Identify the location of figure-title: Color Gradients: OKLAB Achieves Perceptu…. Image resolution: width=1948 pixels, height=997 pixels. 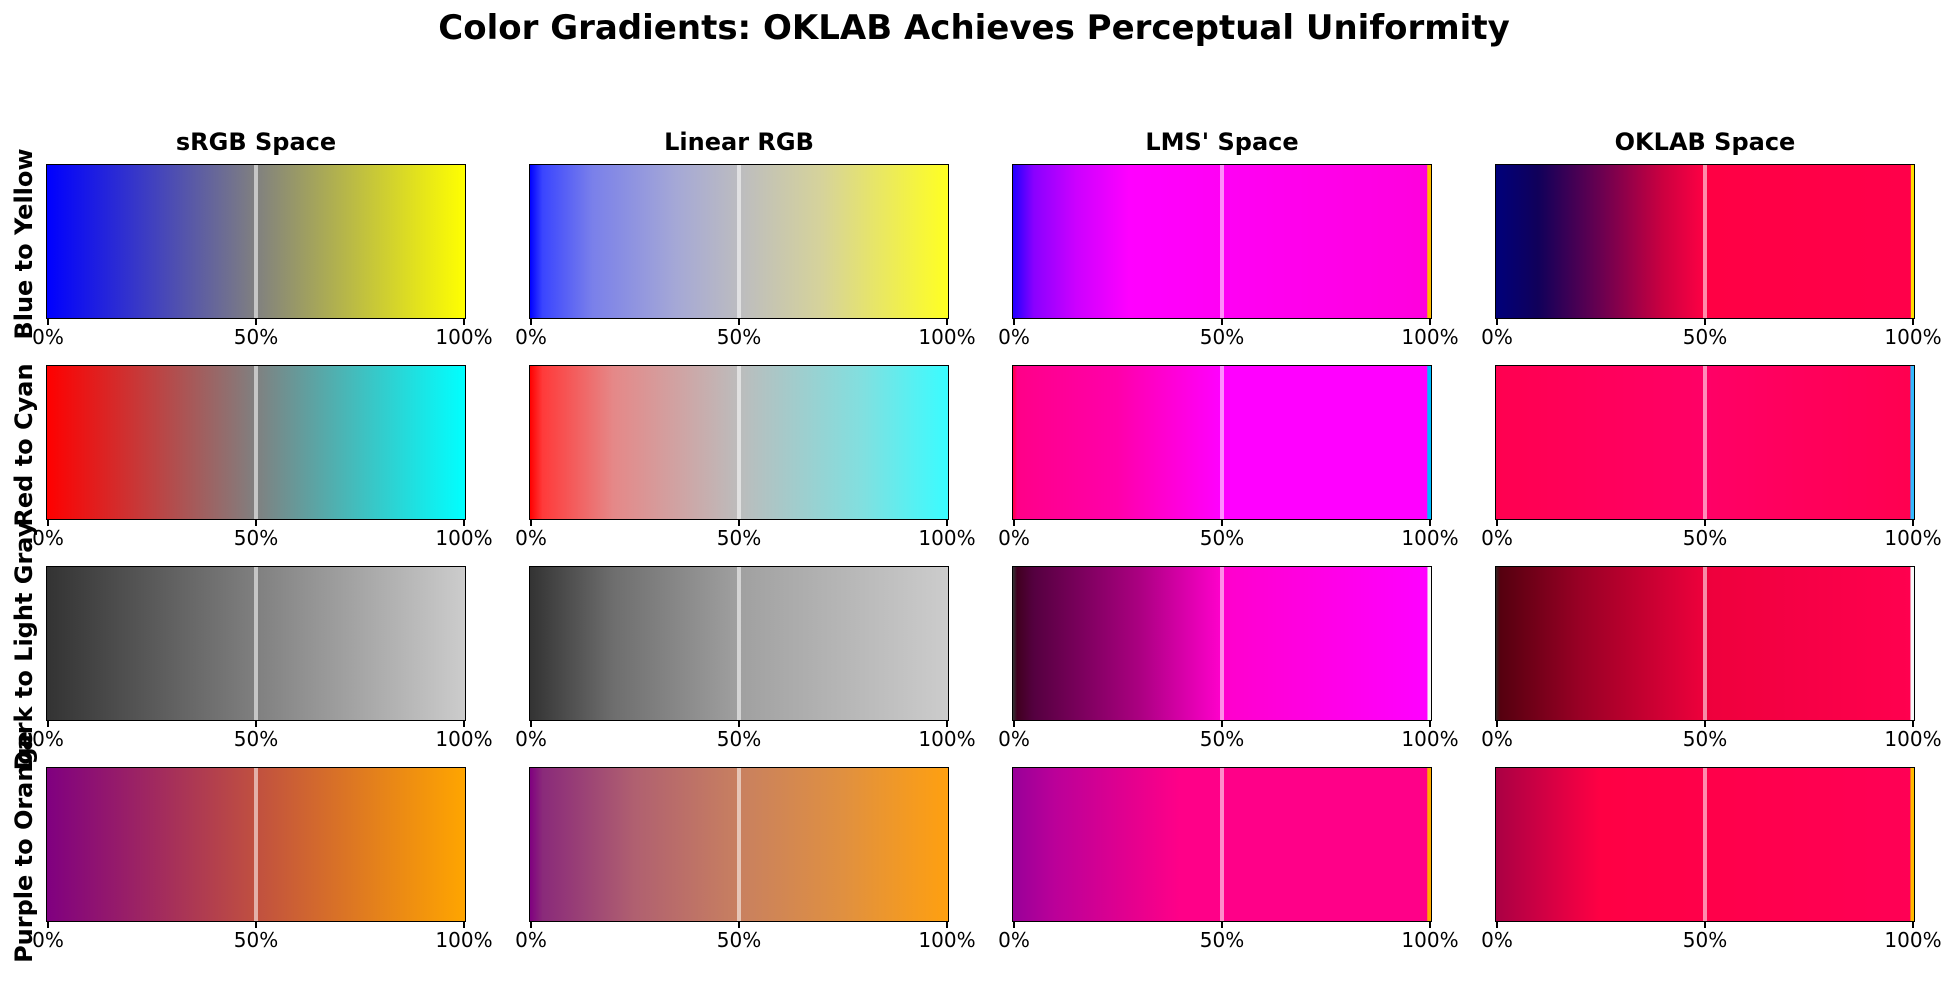
(974, 28).